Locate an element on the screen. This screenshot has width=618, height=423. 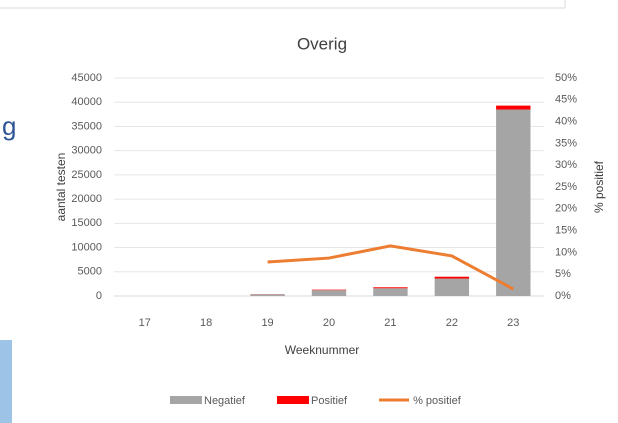
y-tick-label: 35000 is located at coordinates (86, 126).